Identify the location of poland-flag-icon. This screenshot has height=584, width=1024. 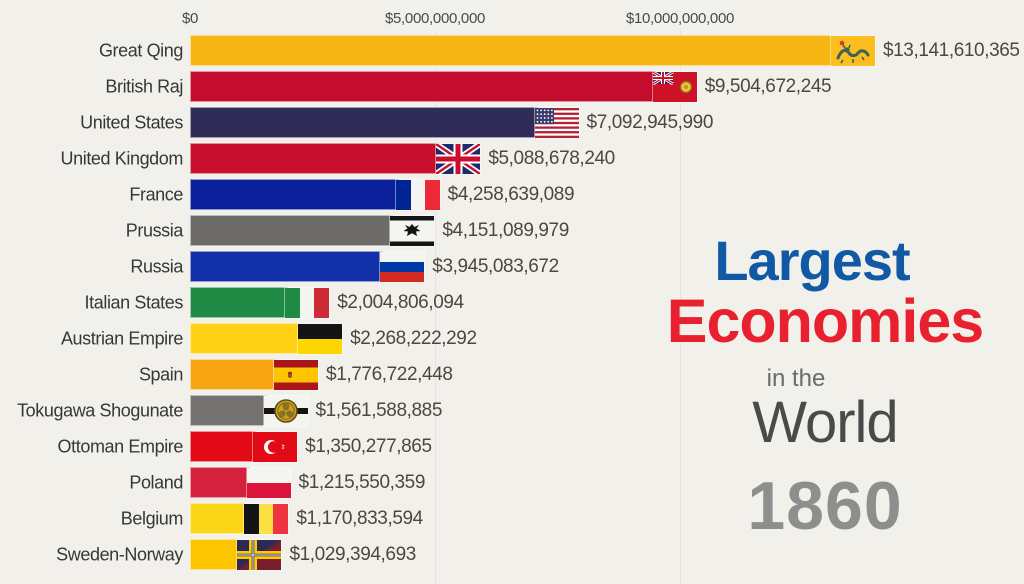
(268, 482).